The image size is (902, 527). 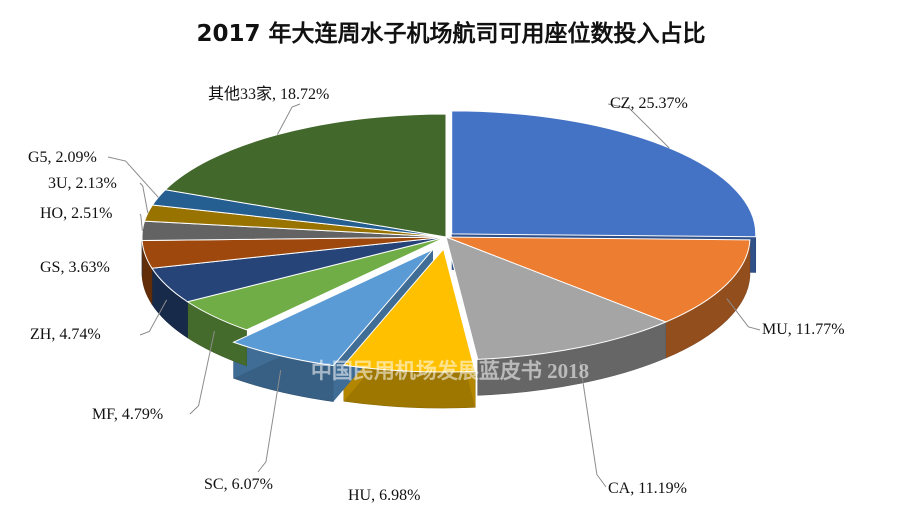 What do you see at coordinates (451, 34) in the screenshot?
I see `chart-title: 2017 年大连周水子机场航司可用座位数投入占比` at bounding box center [451, 34].